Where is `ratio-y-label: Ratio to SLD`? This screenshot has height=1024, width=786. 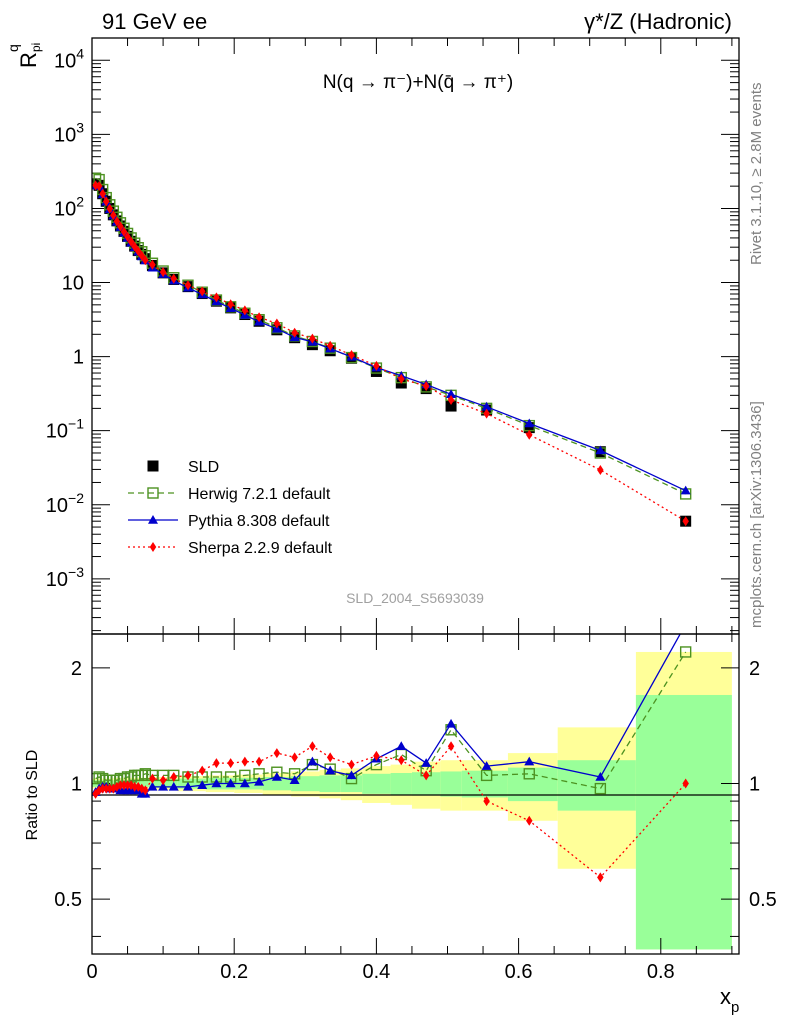
ratio-y-label: Ratio to SLD is located at coordinates (32, 795).